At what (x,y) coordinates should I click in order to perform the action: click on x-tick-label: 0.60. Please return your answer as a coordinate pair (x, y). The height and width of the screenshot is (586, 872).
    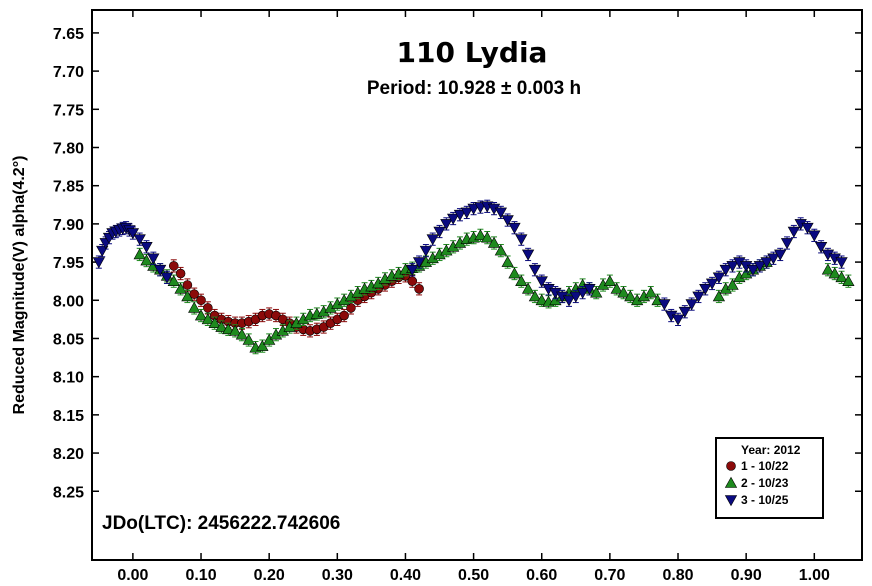
    Looking at the image, I should click on (541, 575).